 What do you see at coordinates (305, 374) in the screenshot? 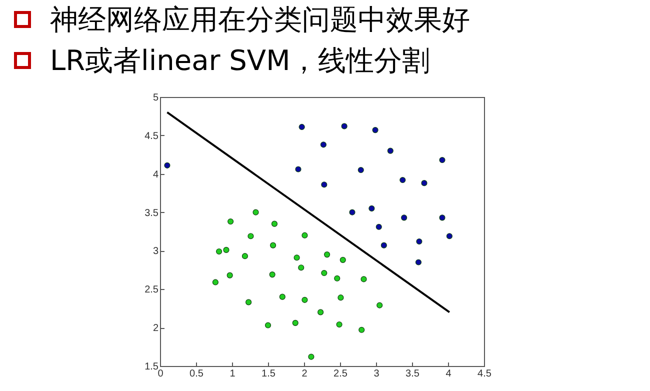
I see `x-tick-label: 2` at bounding box center [305, 374].